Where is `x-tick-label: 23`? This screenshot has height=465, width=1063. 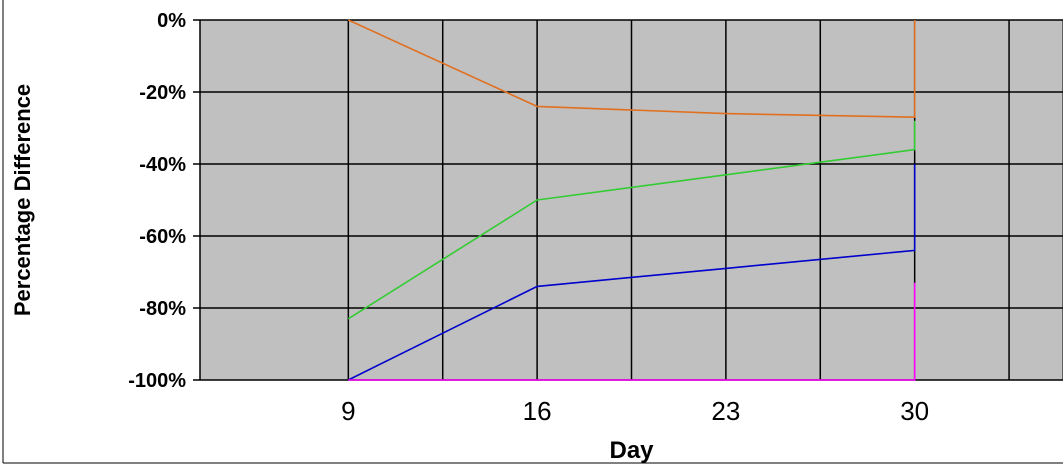 x-tick-label: 23 is located at coordinates (725, 411).